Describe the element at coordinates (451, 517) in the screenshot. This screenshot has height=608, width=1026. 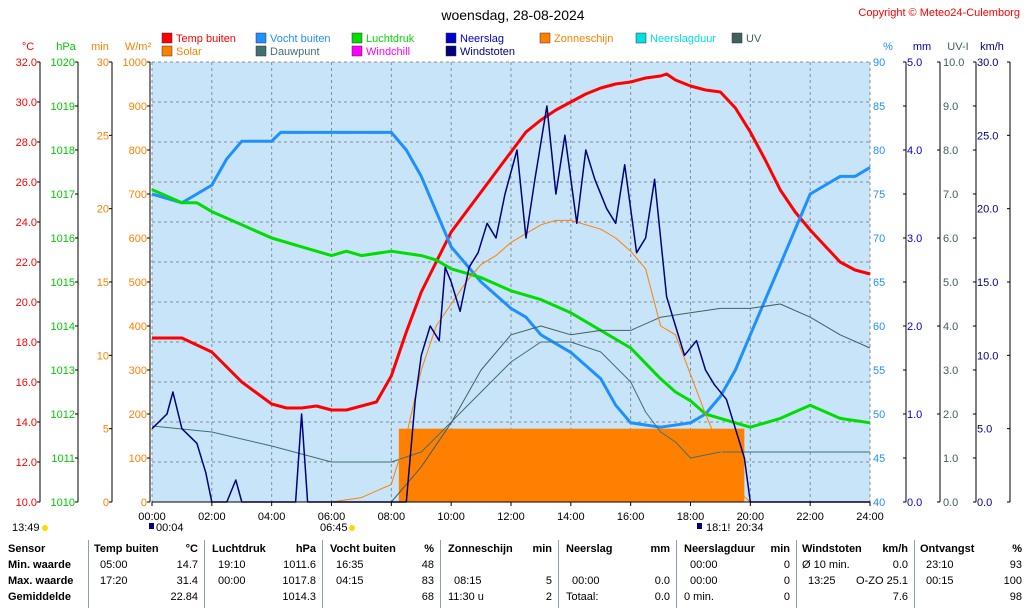
I see `x-tick-label: 10:00` at that location.